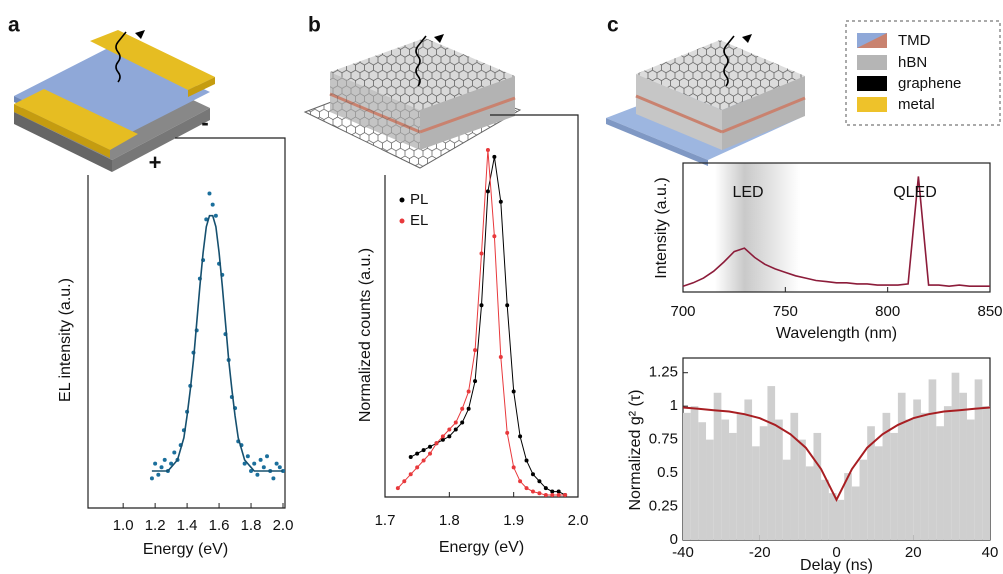  What do you see at coordinates (661, 227) in the screenshot?
I see `y-axis-label: Intensity (a.u.)` at bounding box center [661, 227].